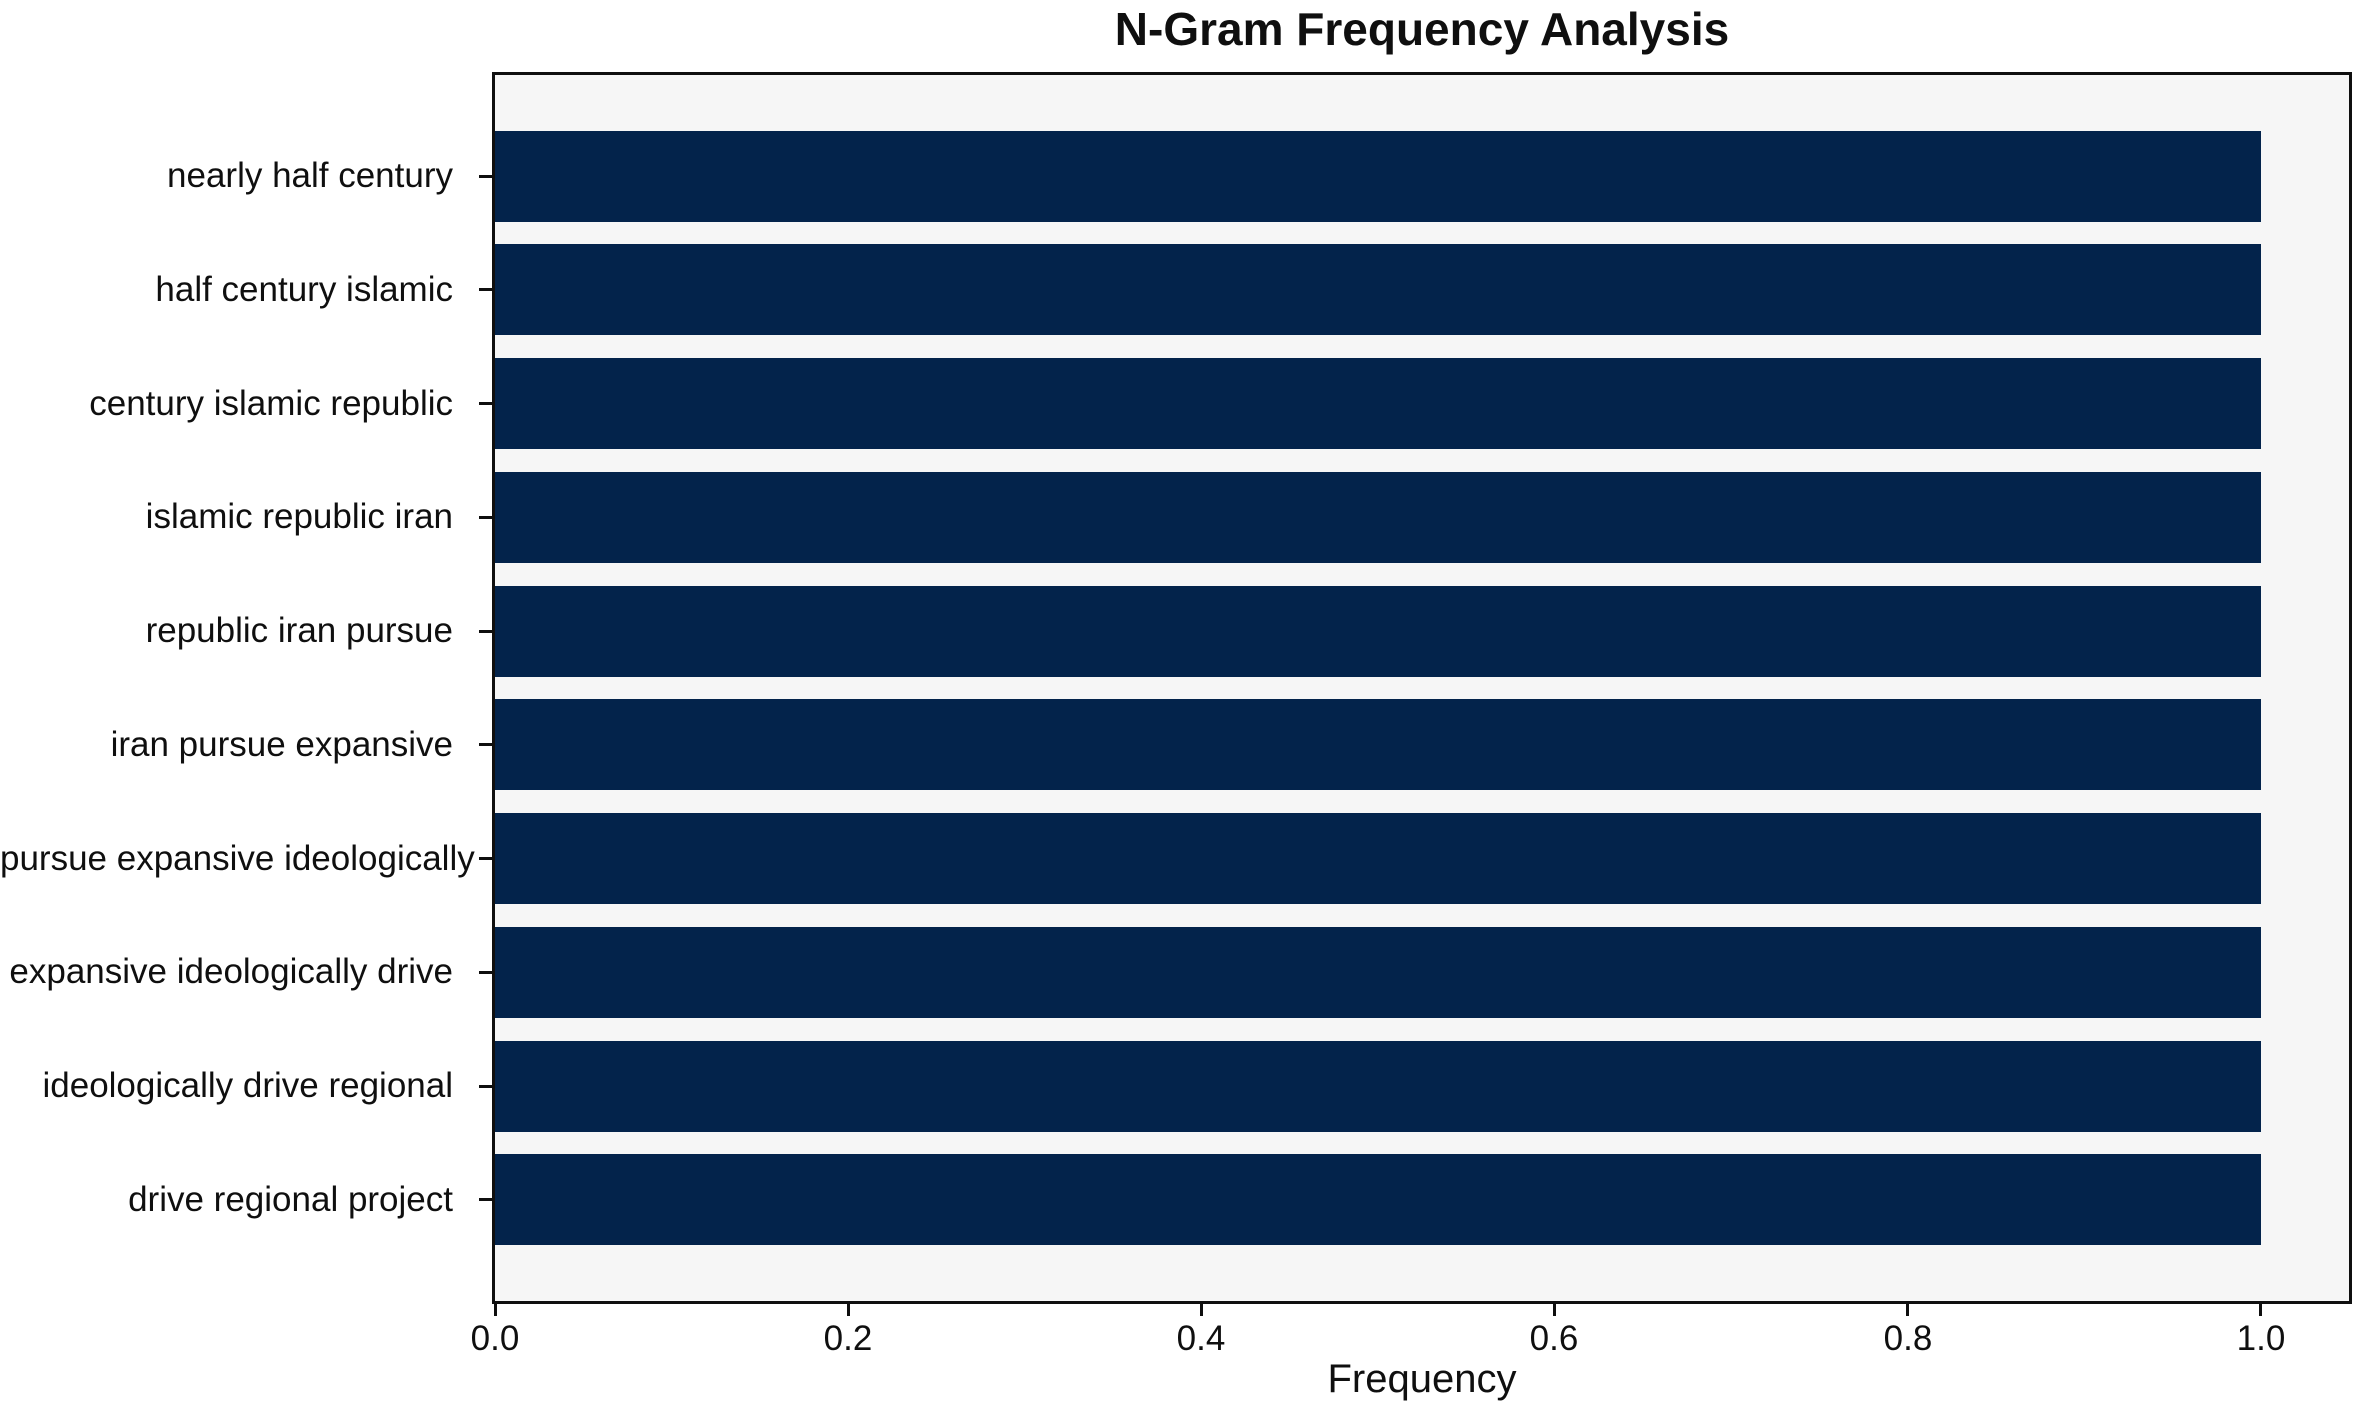  Describe the element at coordinates (290, 1199) in the screenshot. I see `y-tick-label: drive regional project` at that location.